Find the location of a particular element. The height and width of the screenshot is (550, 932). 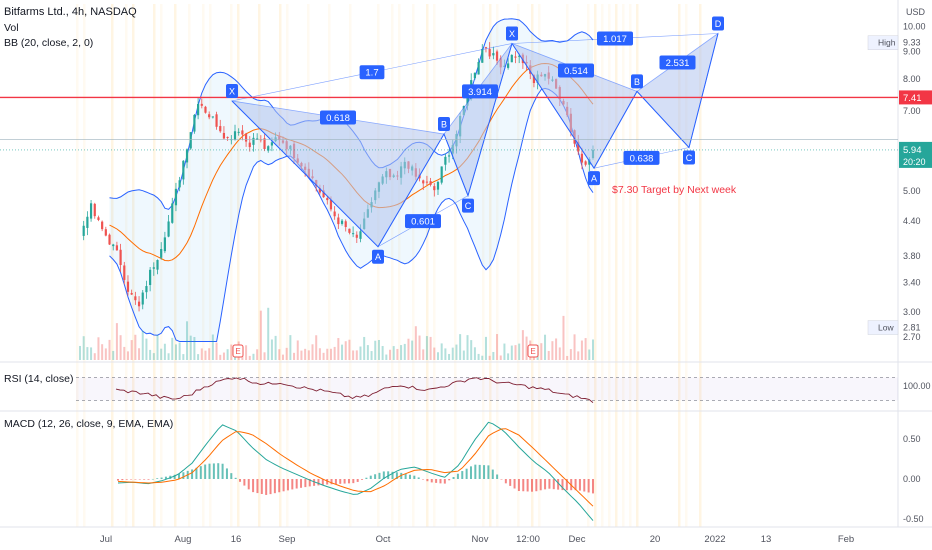

target-annotation: $7.30 Target by Next week is located at coordinates (674, 190).